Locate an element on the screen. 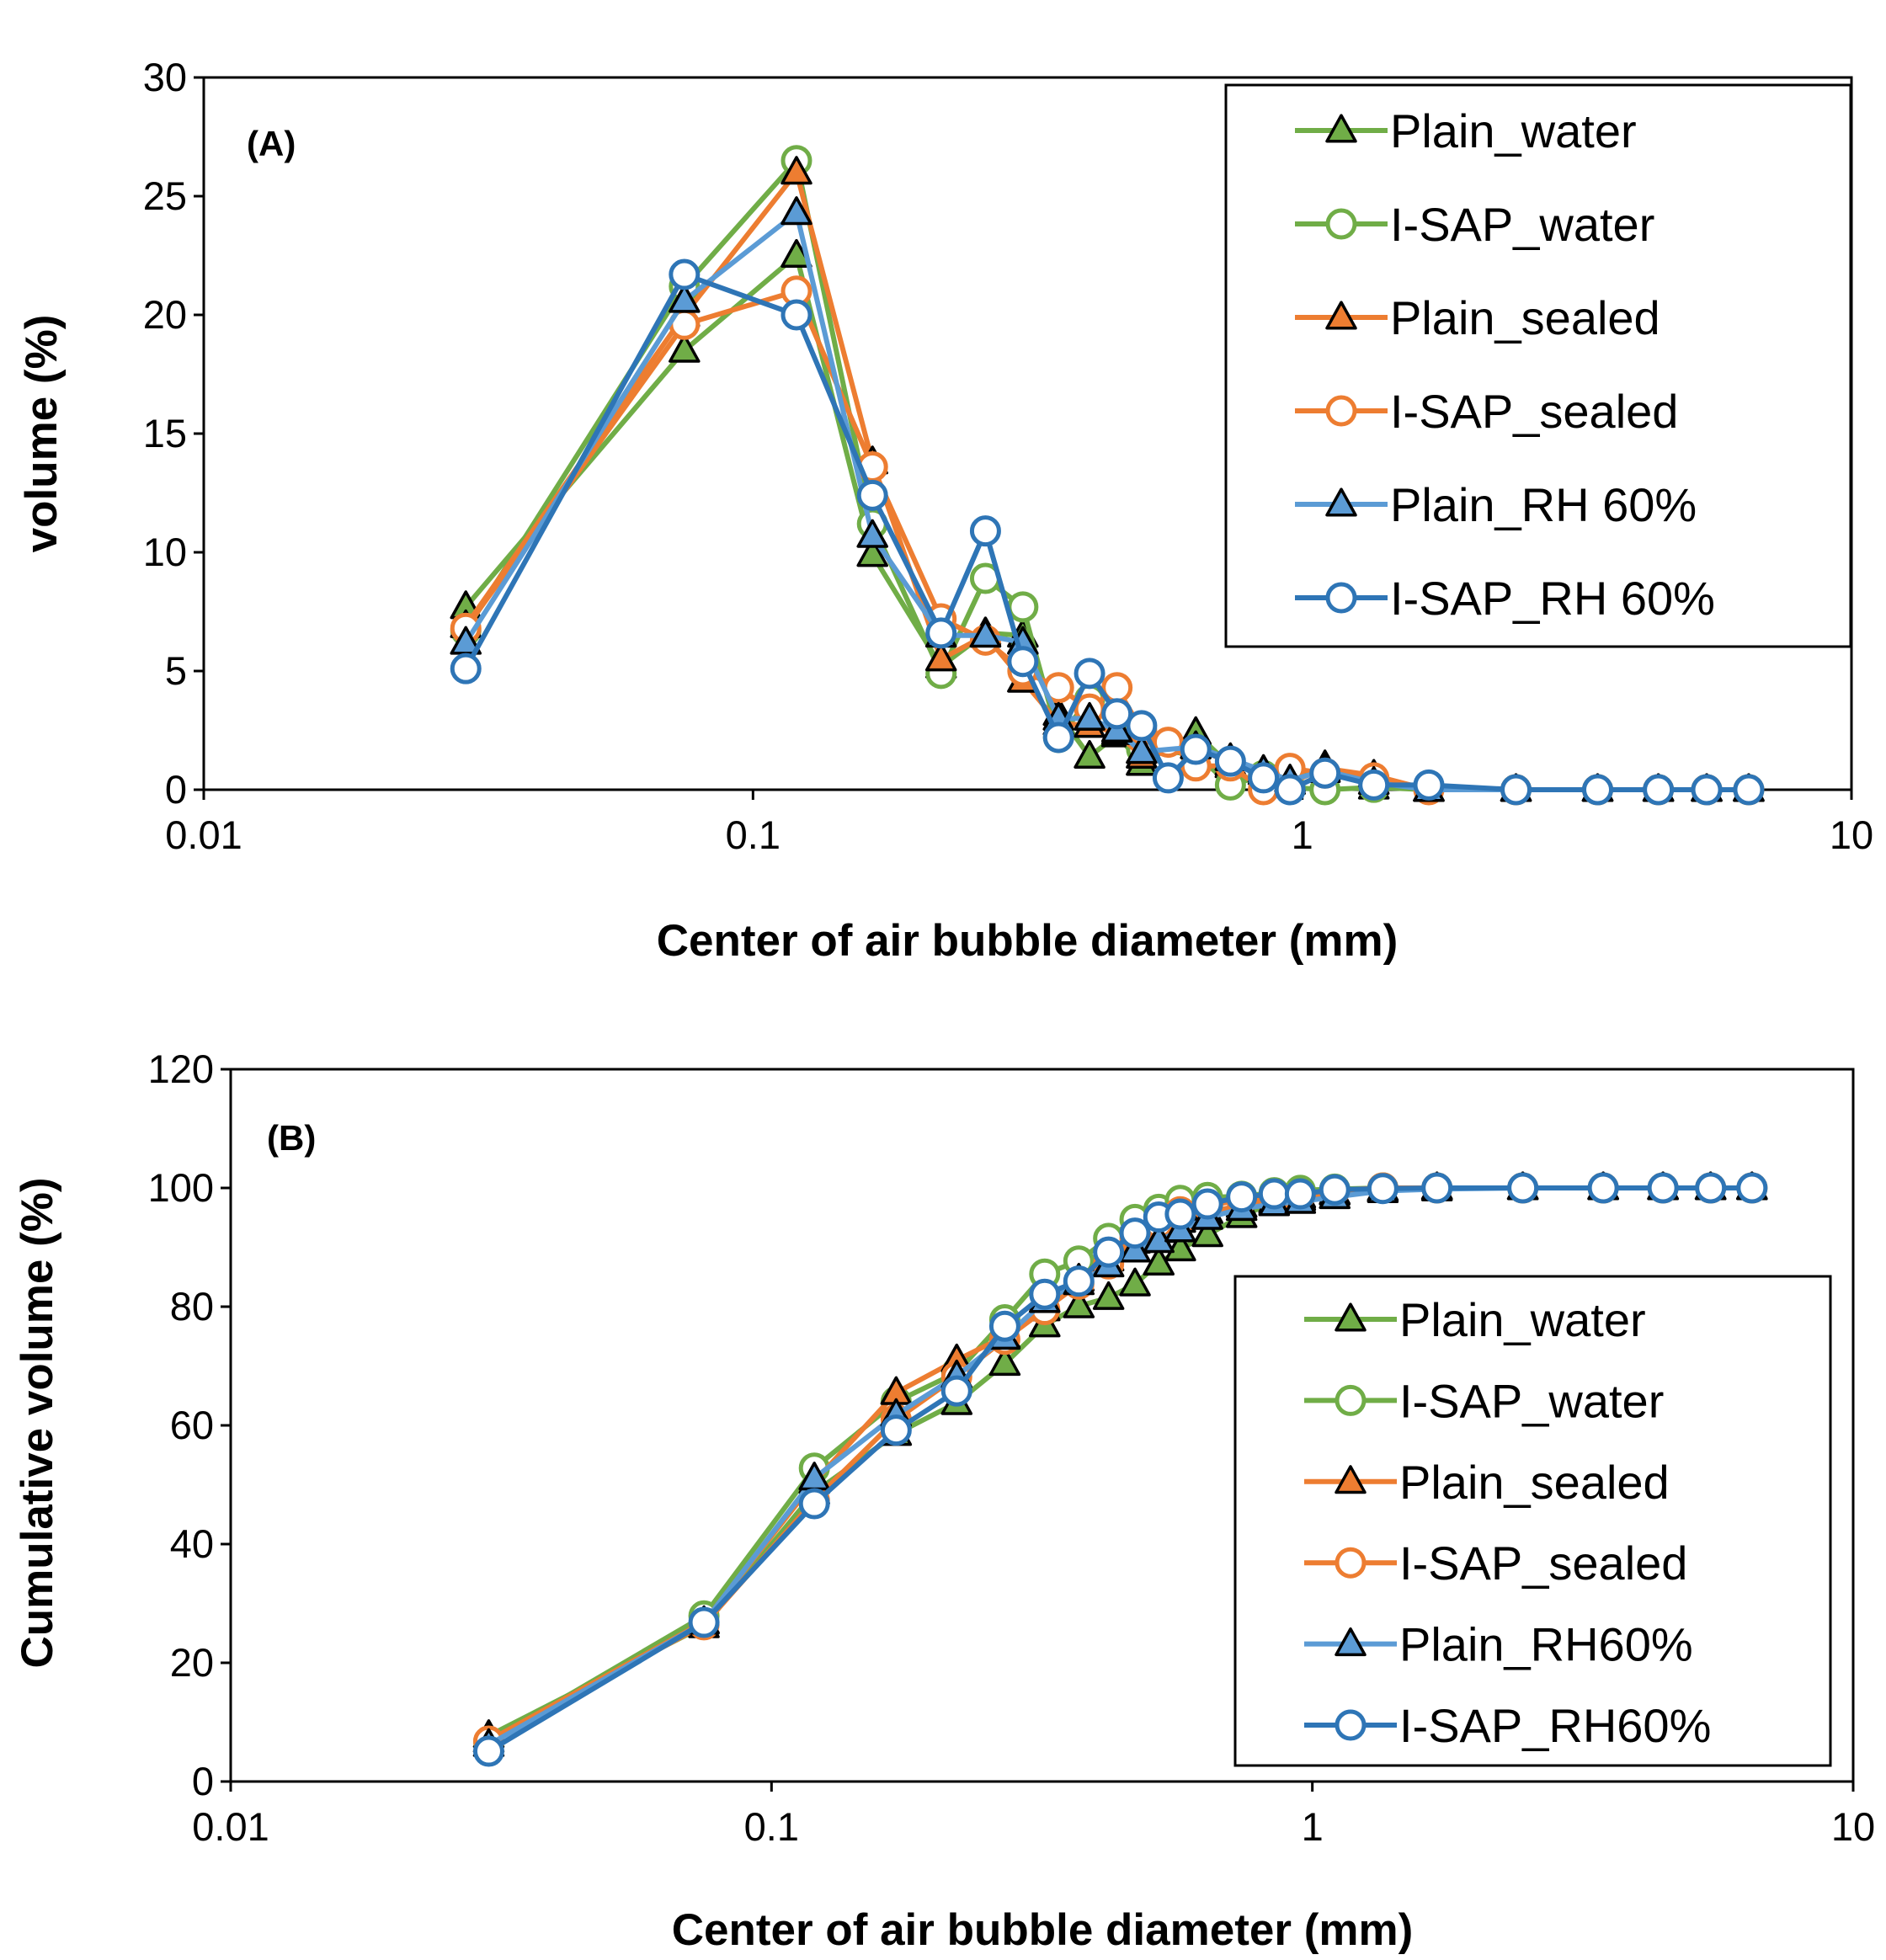 Image resolution: width=1886 pixels, height=1960 pixels. y-tick-label: 10 is located at coordinates (165, 552).